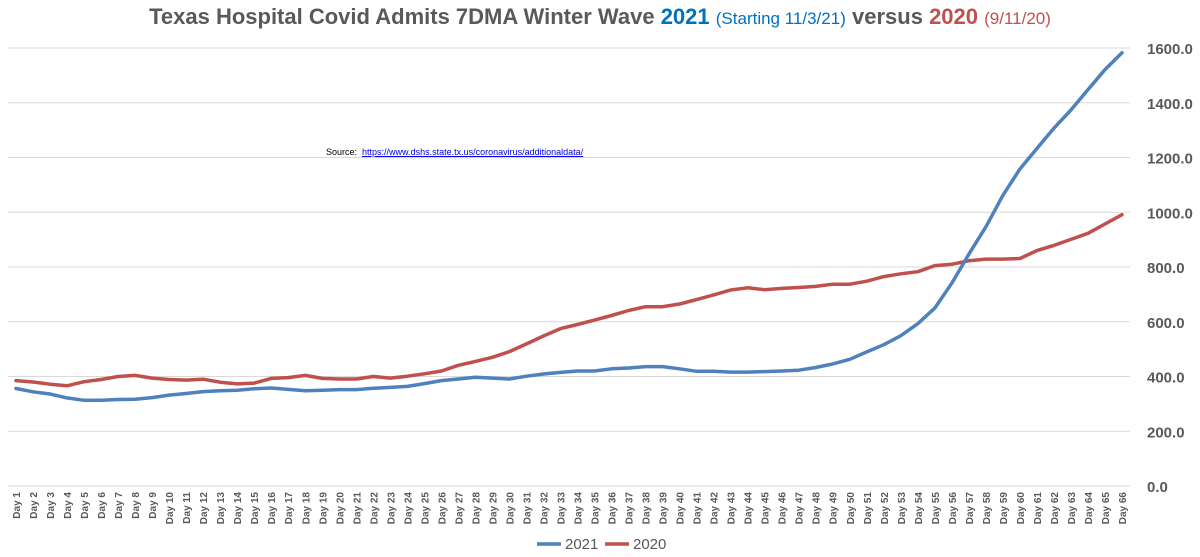  What do you see at coordinates (732, 508) in the screenshot?
I see `x-tick-label: Day 43` at bounding box center [732, 508].